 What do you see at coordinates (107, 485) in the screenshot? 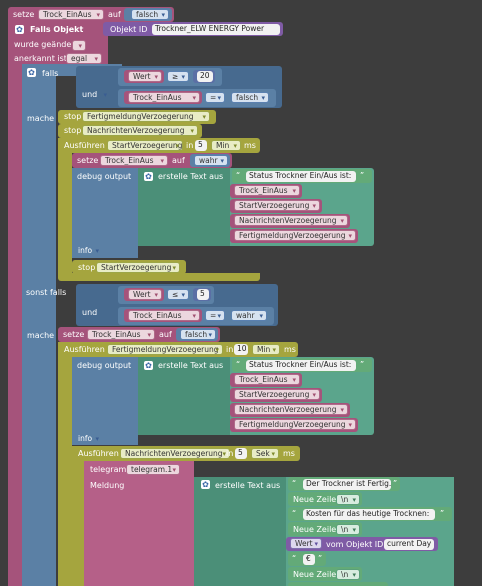
I see `meldung-label: Meldung` at bounding box center [107, 485].